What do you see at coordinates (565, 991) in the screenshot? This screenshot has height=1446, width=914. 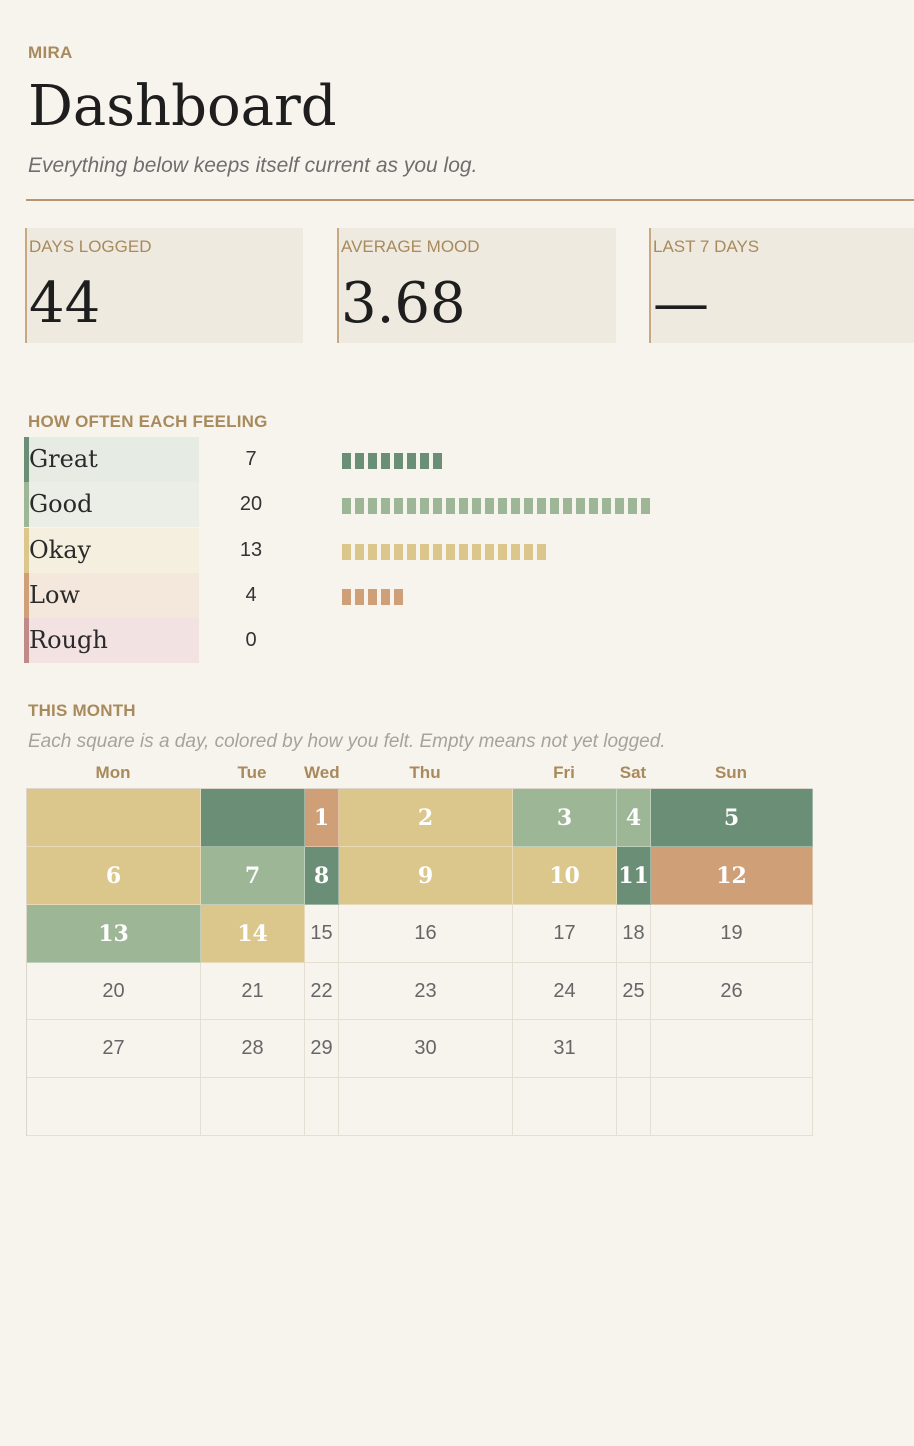 I see `calendar-day: 24` at bounding box center [565, 991].